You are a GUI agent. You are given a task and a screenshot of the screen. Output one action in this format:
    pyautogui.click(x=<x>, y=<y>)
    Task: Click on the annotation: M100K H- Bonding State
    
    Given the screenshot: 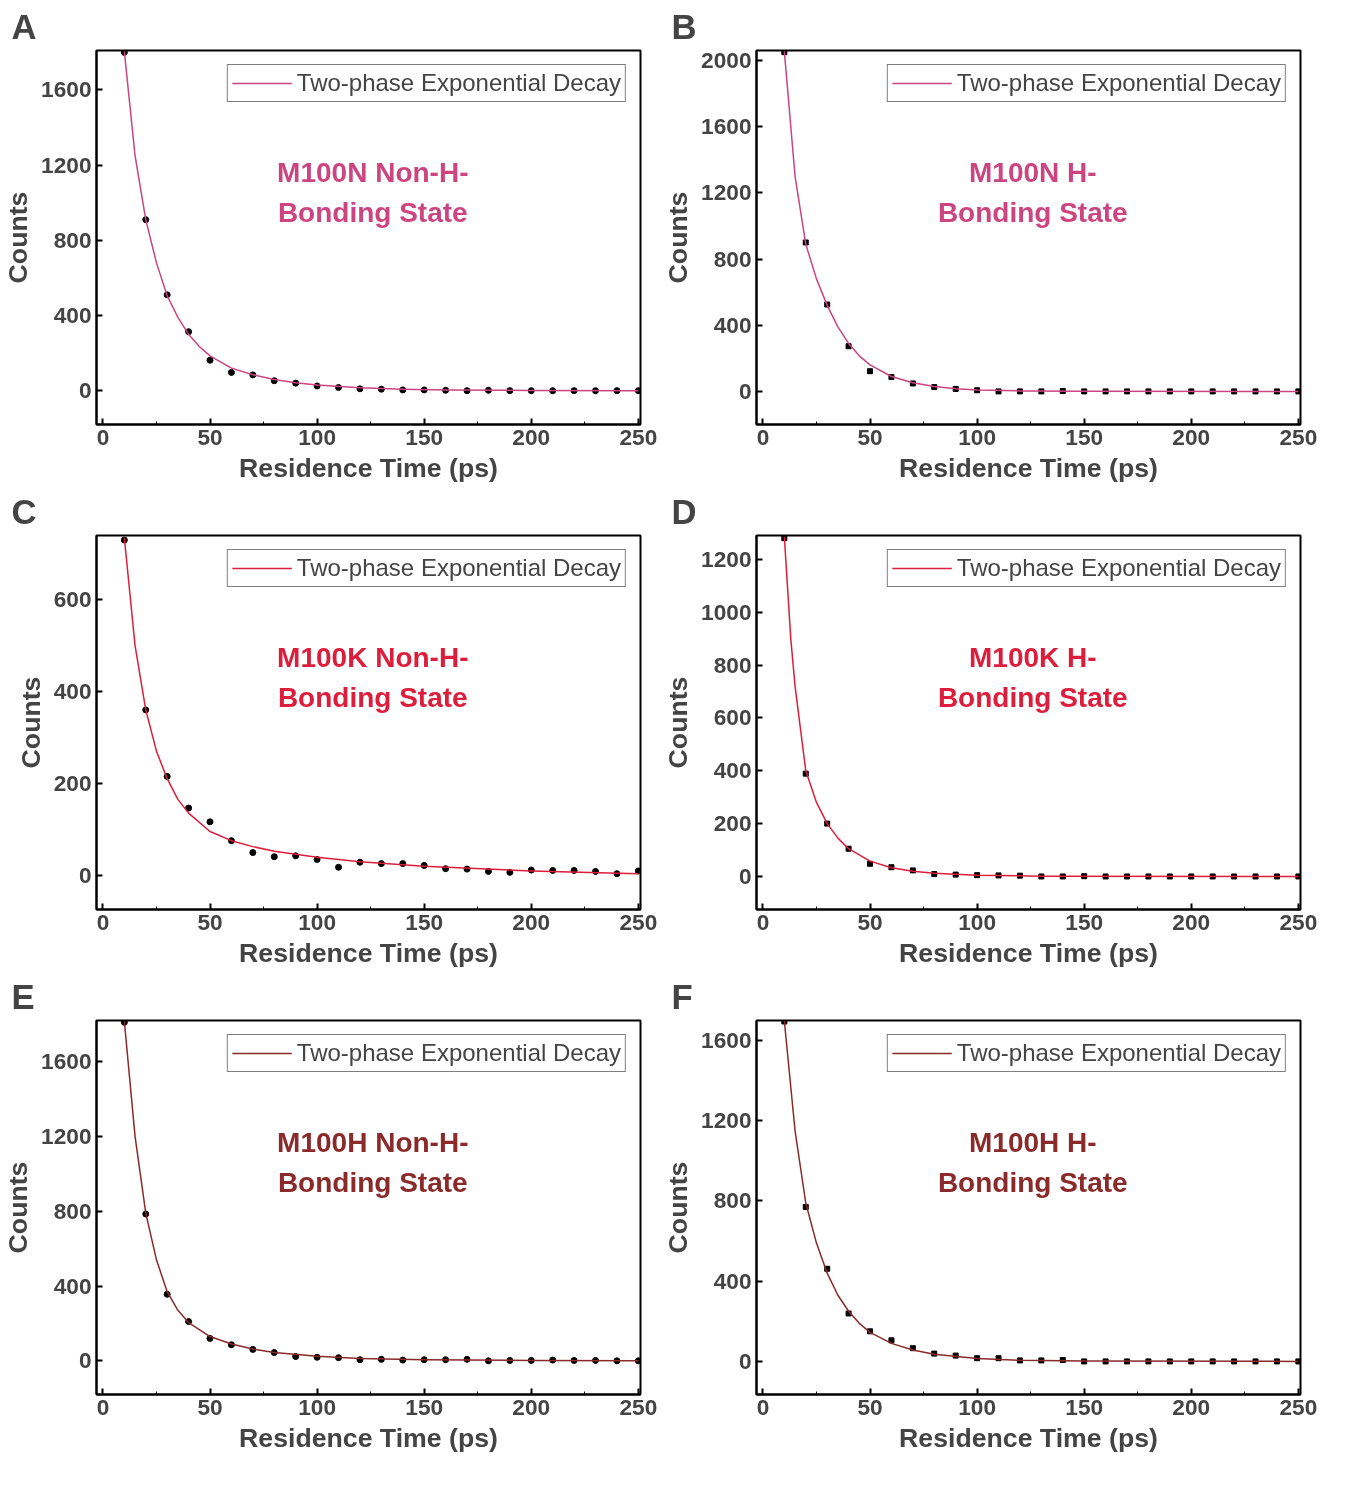 What is the action you would take?
    pyautogui.click(x=1032, y=677)
    